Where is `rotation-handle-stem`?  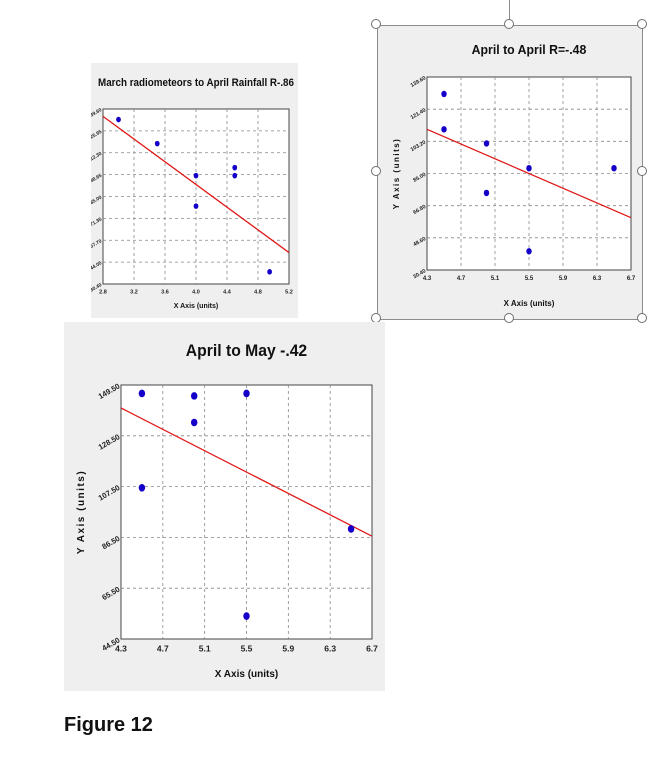
rotation-handle-stem is located at coordinates (509, 10).